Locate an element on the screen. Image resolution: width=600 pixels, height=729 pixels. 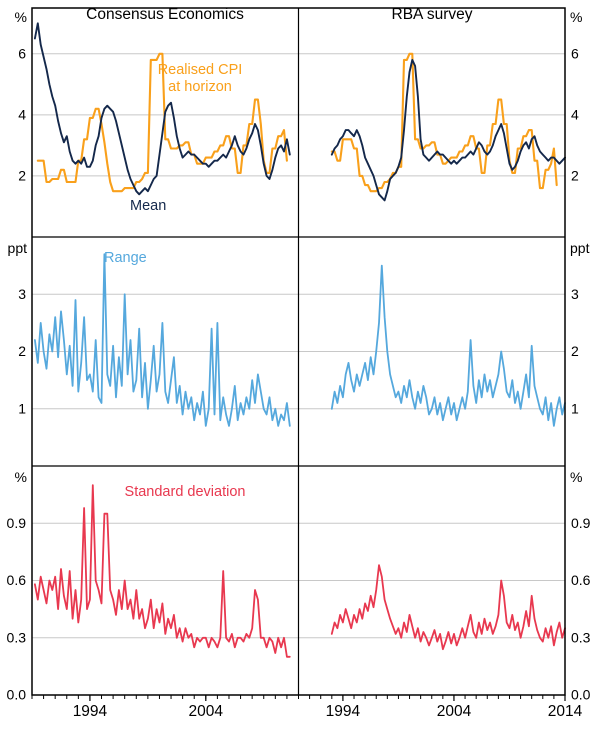
y-axis-unit-row3-left: % is located at coordinates (20, 477).